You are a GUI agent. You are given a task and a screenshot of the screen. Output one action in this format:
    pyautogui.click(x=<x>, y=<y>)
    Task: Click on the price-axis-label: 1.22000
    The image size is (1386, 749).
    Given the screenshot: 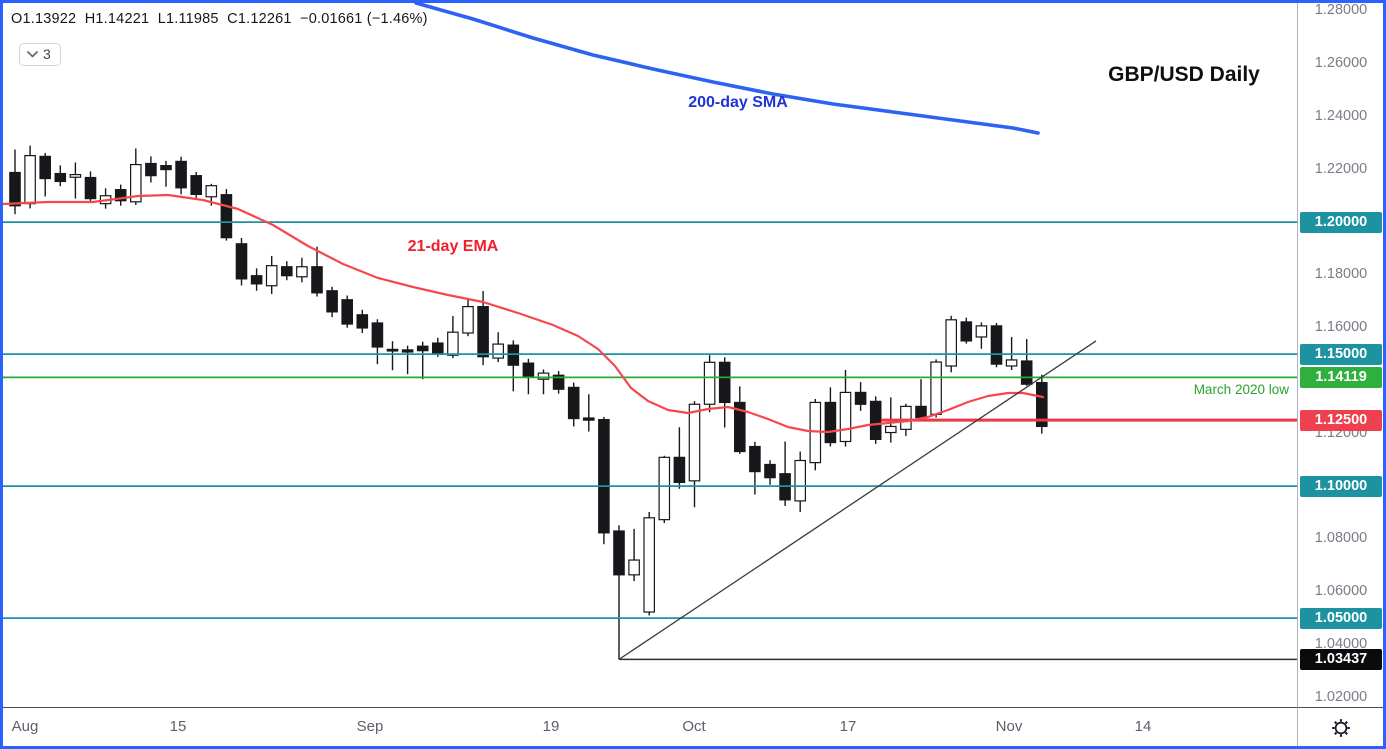 What is the action you would take?
    pyautogui.click(x=1341, y=168)
    